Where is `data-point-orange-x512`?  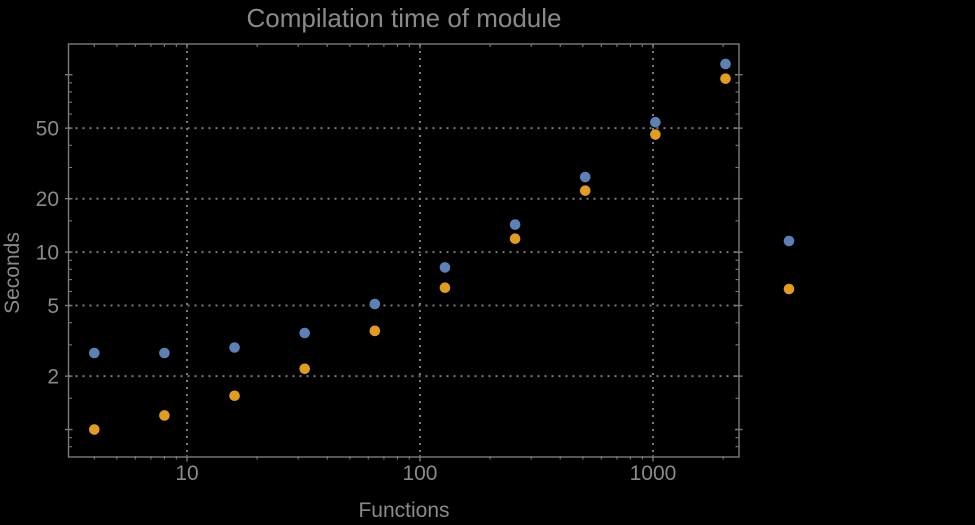
data-point-orange-x512 is located at coordinates (585, 190).